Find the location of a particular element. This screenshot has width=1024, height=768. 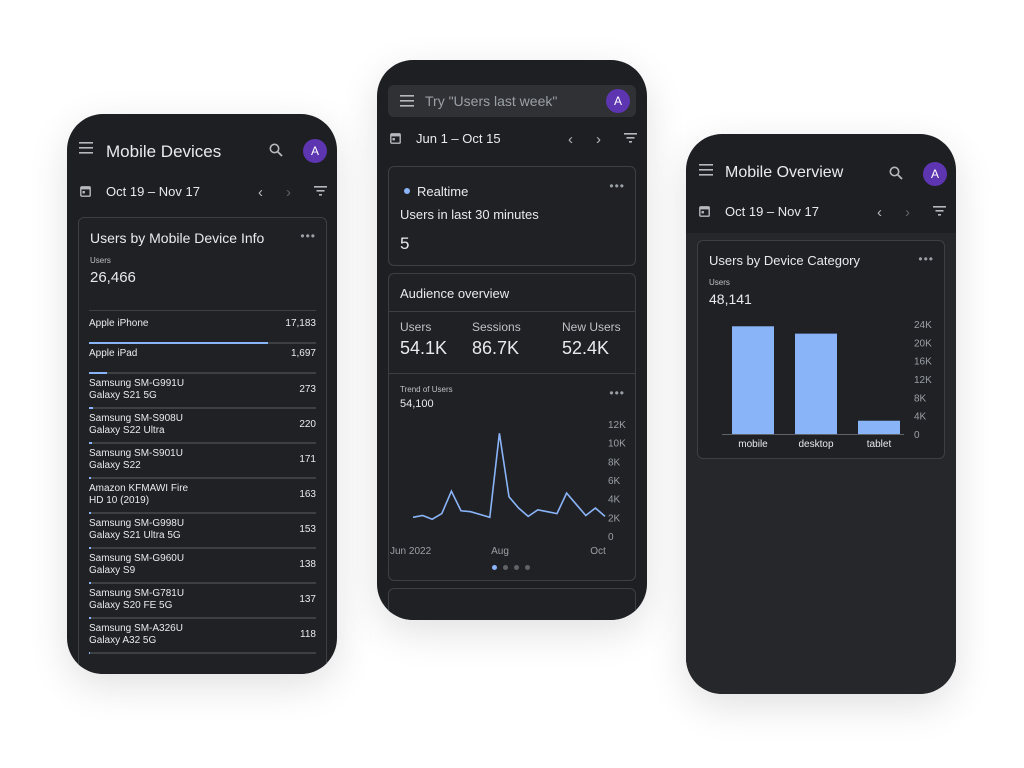

realtime-dot-icon is located at coordinates (407, 191).